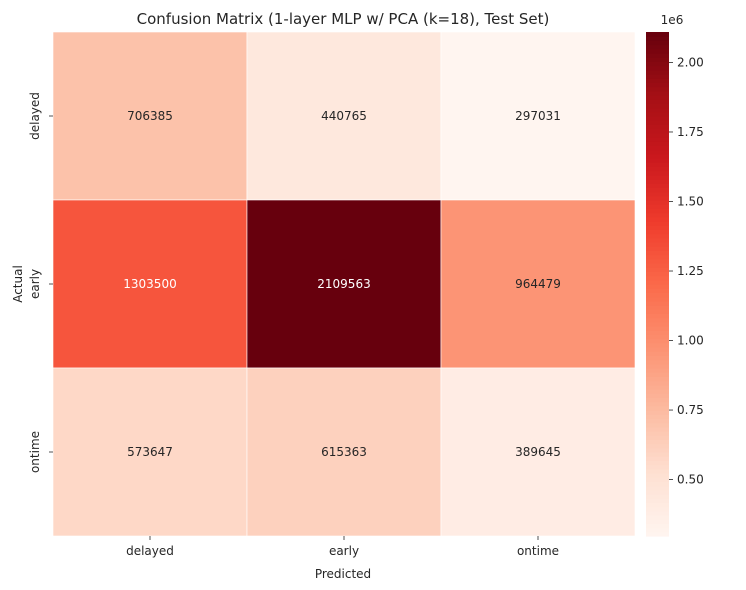 The image size is (746, 590). I want to click on heatmap-cell-label: 964479, so click(538, 284).